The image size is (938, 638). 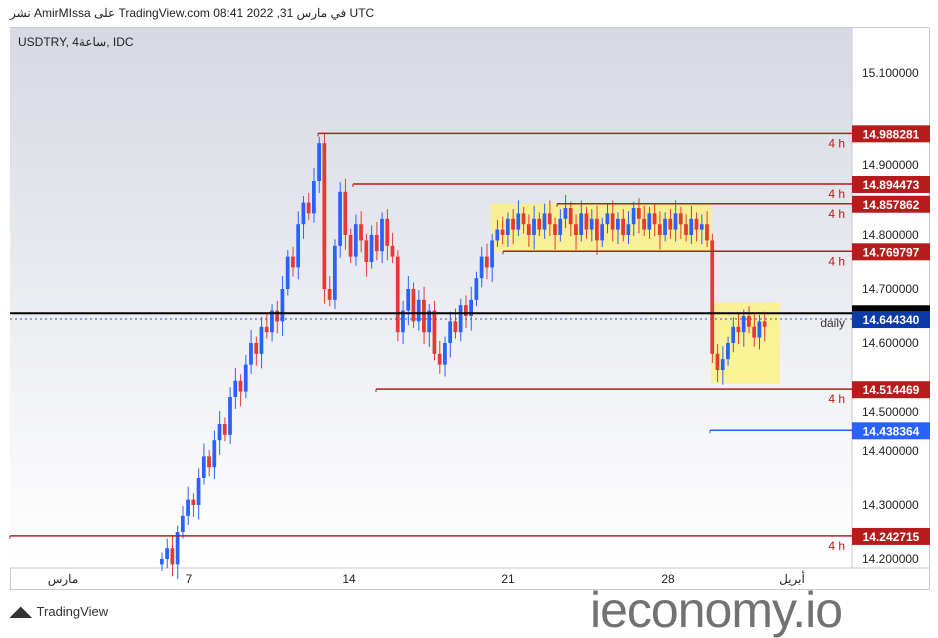 What do you see at coordinates (890, 505) in the screenshot?
I see `y-tick-label: 14.300000` at bounding box center [890, 505].